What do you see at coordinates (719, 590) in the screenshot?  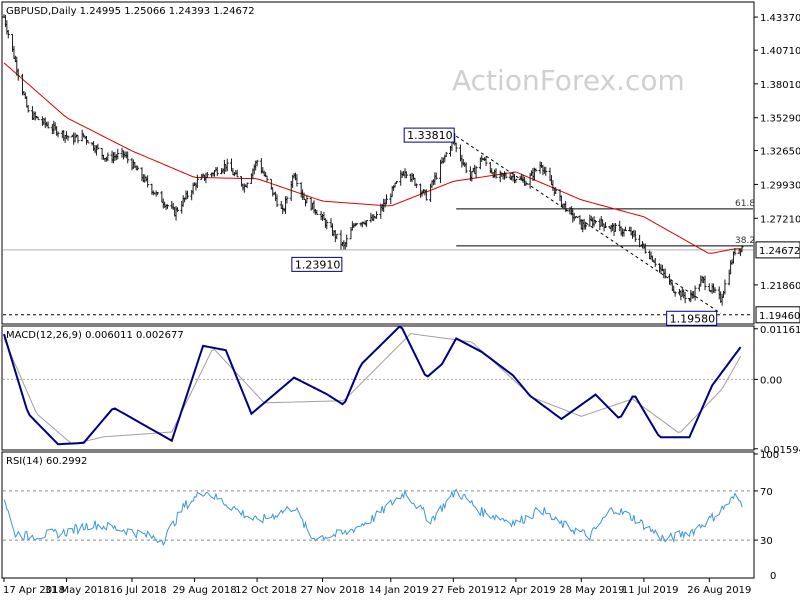 I see `date-tick-label: 26 Aug 2019` at bounding box center [719, 590].